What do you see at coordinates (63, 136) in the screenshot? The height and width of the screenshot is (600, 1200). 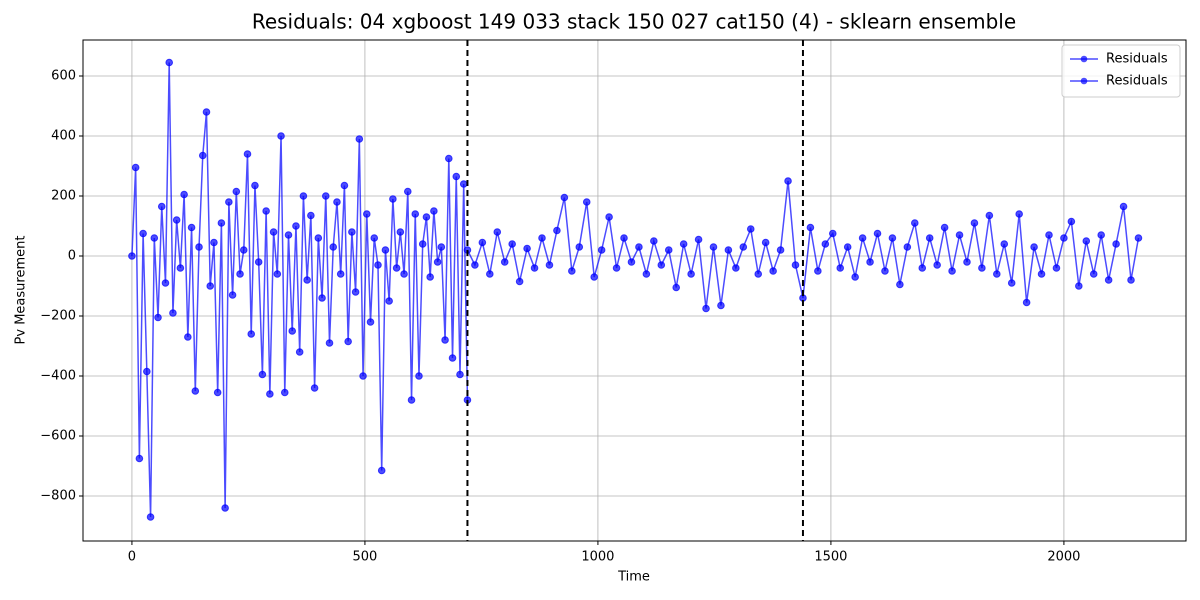 I see `y-tick-label: 400` at bounding box center [63, 136].